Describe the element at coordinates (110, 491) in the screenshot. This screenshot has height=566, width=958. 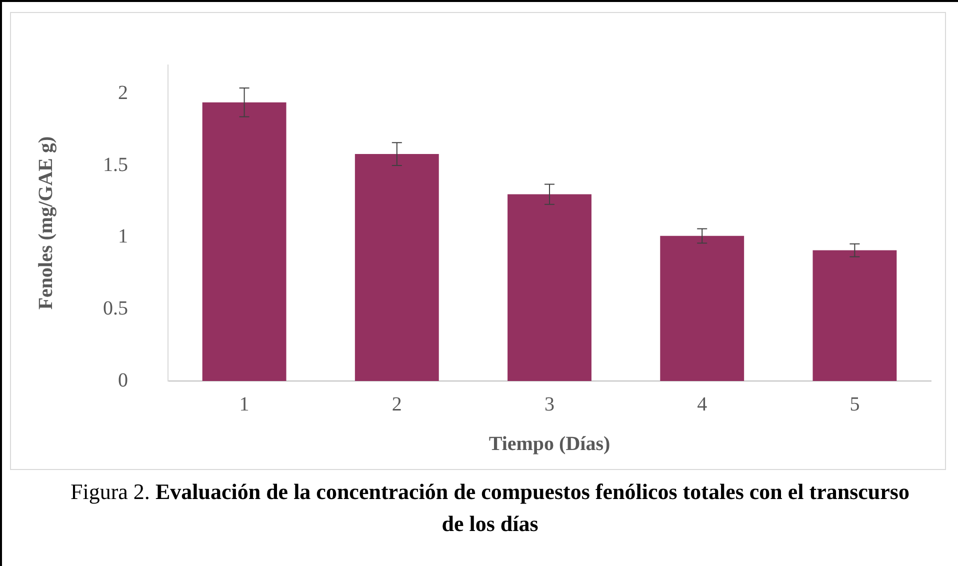
I see `text: Figura 2.` at that location.